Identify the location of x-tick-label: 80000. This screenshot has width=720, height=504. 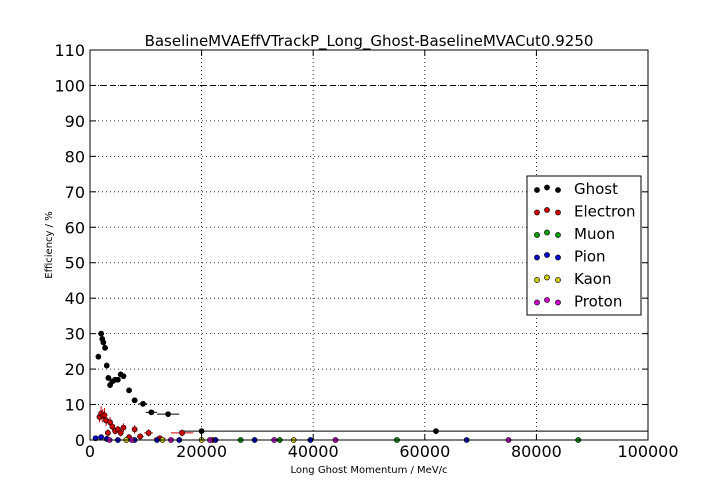
(536, 451).